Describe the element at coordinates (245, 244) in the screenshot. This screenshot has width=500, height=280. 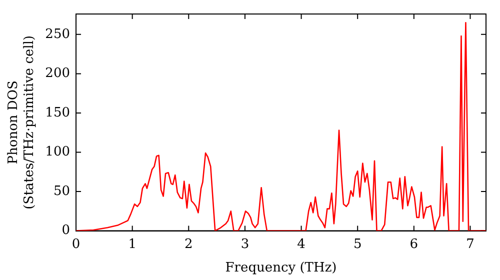
I see `x-tick-label: 3` at that location.